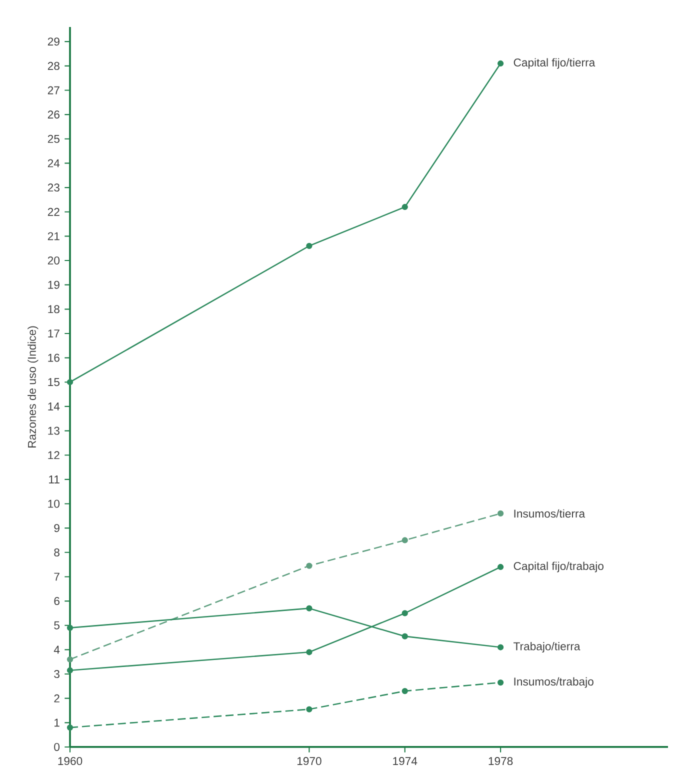 The image size is (673, 778). I want to click on series-label: Trabajo/tierra, so click(547, 647).